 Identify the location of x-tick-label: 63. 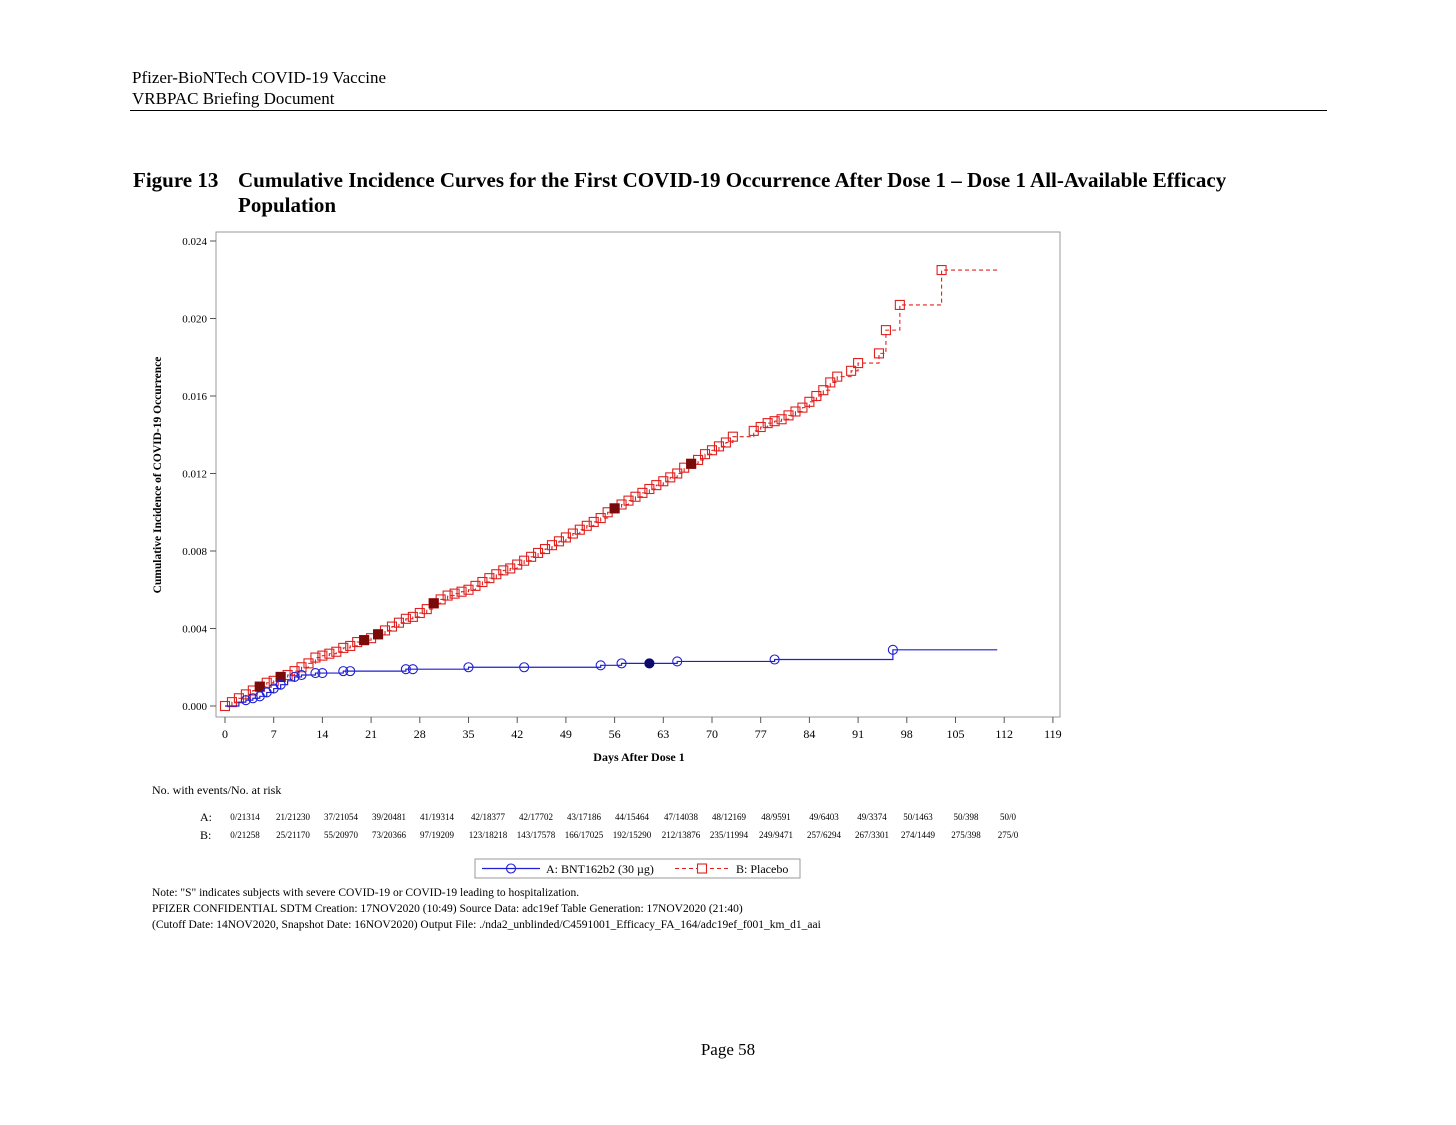
(663, 734).